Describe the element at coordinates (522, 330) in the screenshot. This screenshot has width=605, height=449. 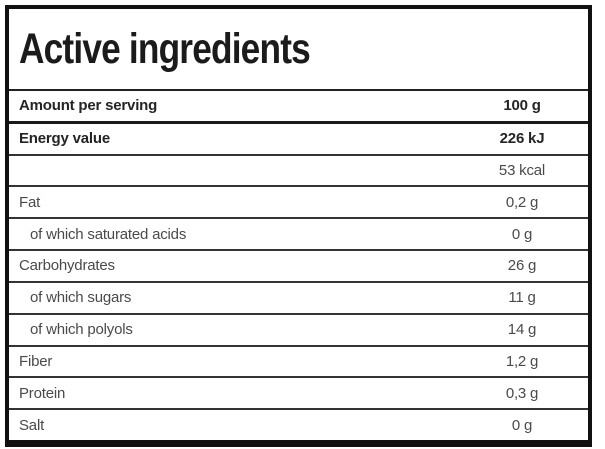
I see `row-value: 14 g` at that location.